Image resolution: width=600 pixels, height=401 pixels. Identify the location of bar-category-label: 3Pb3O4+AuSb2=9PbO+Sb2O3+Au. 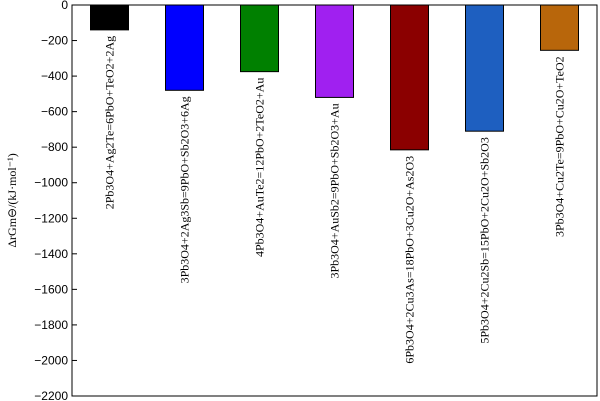
(335, 190).